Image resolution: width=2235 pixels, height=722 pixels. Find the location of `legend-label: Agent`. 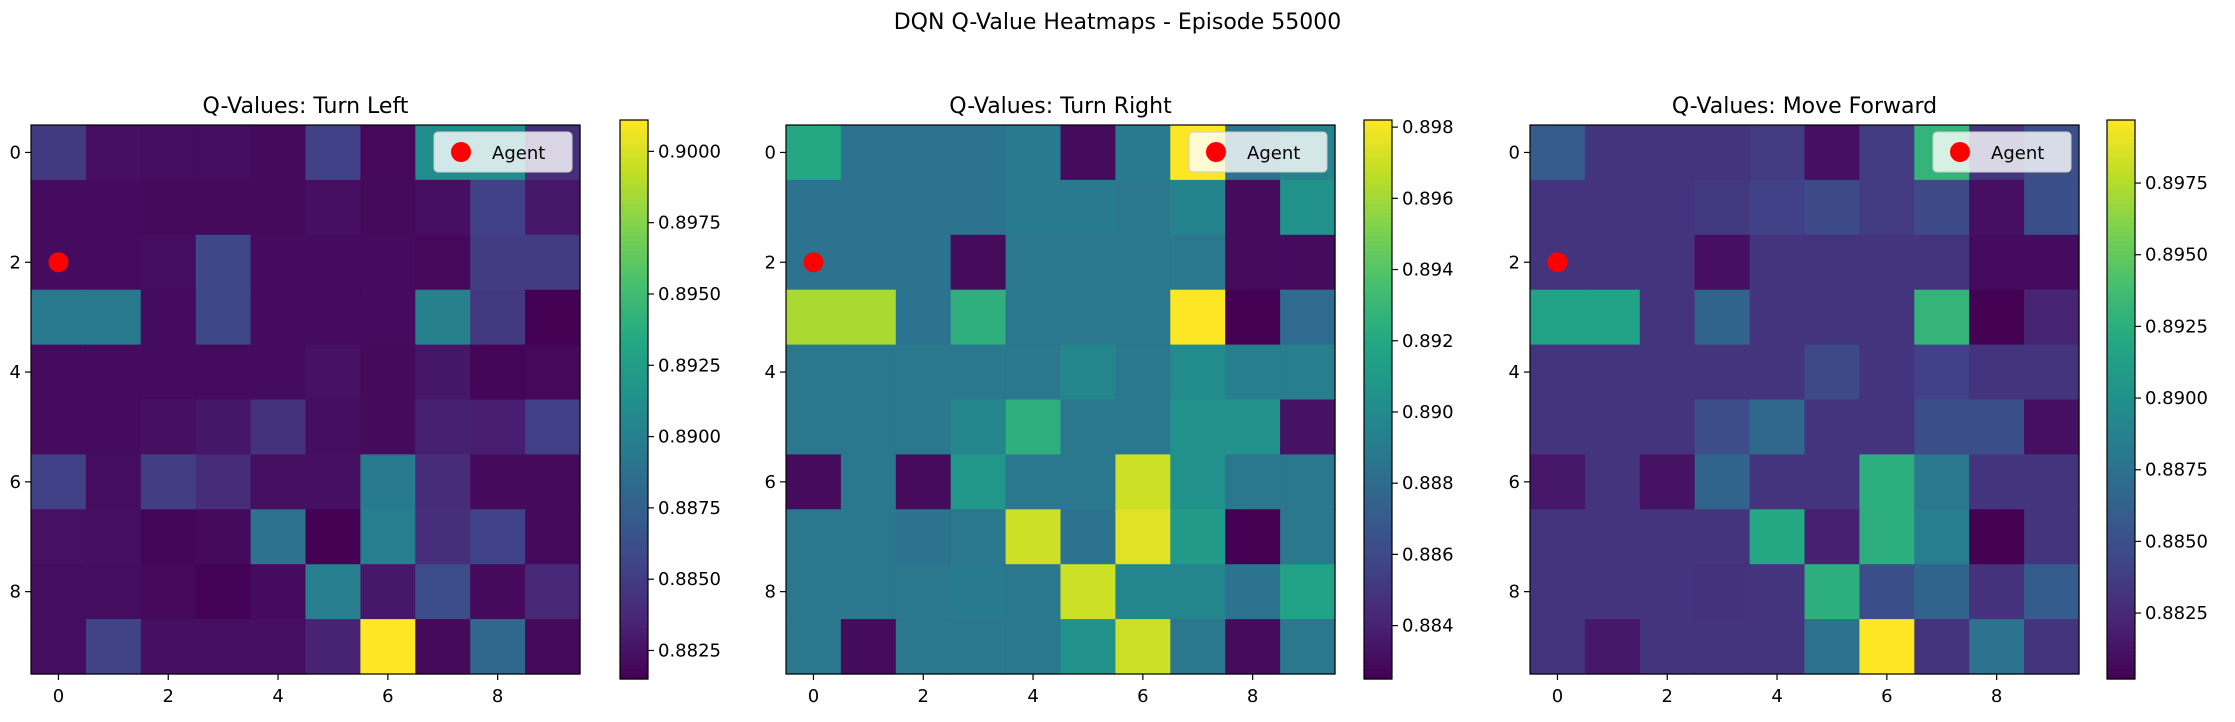

legend-label: Agent is located at coordinates (518, 153).